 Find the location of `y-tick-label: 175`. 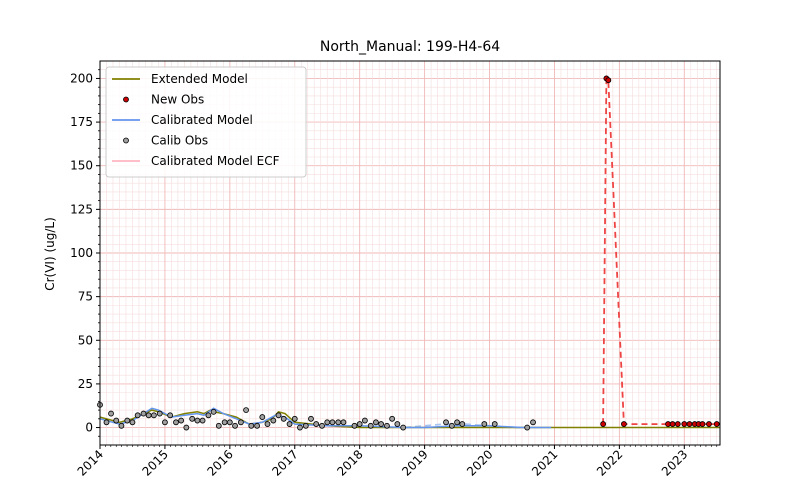

y-tick-label: 175 is located at coordinates (81, 122).